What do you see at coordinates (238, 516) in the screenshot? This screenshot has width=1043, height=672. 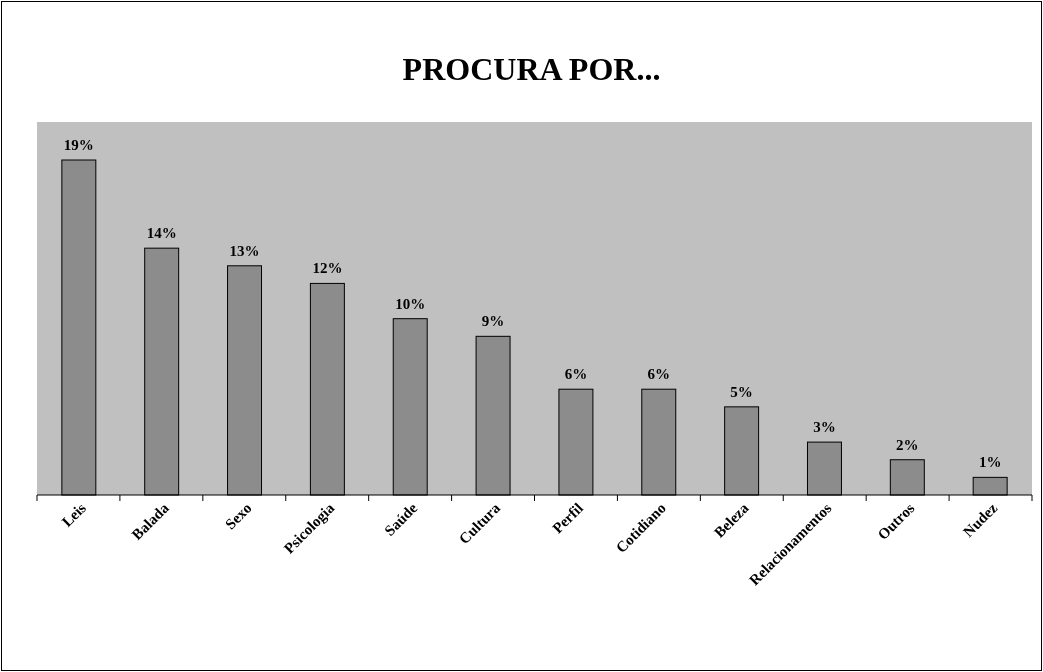 I see `x-tick-label: Sexo` at bounding box center [238, 516].